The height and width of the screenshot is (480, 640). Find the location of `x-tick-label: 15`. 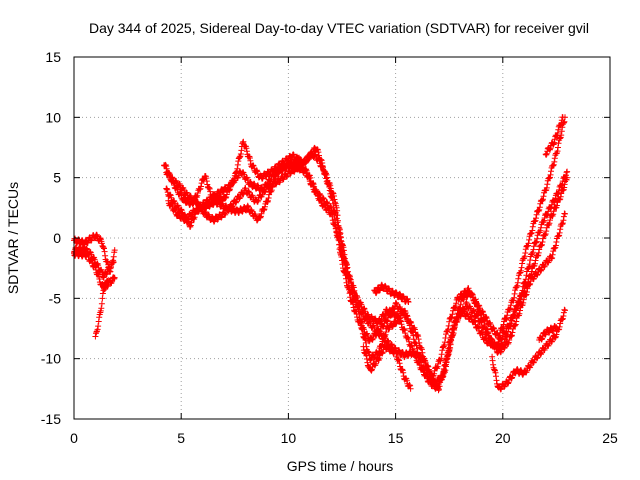

x-tick-label: 15 is located at coordinates (396, 438).